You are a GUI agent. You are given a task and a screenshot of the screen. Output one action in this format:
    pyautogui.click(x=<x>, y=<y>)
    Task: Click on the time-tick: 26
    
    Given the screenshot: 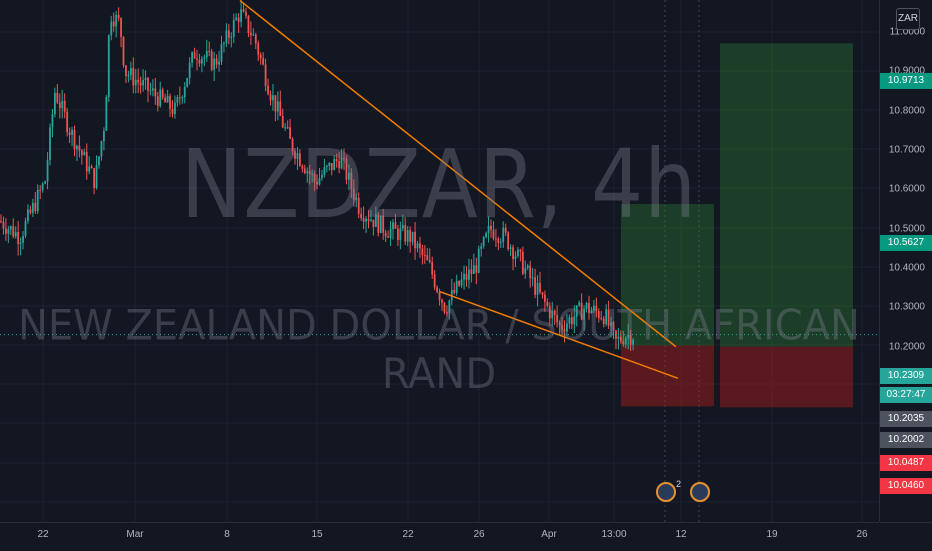 What is the action you would take?
    pyautogui.click(x=479, y=534)
    